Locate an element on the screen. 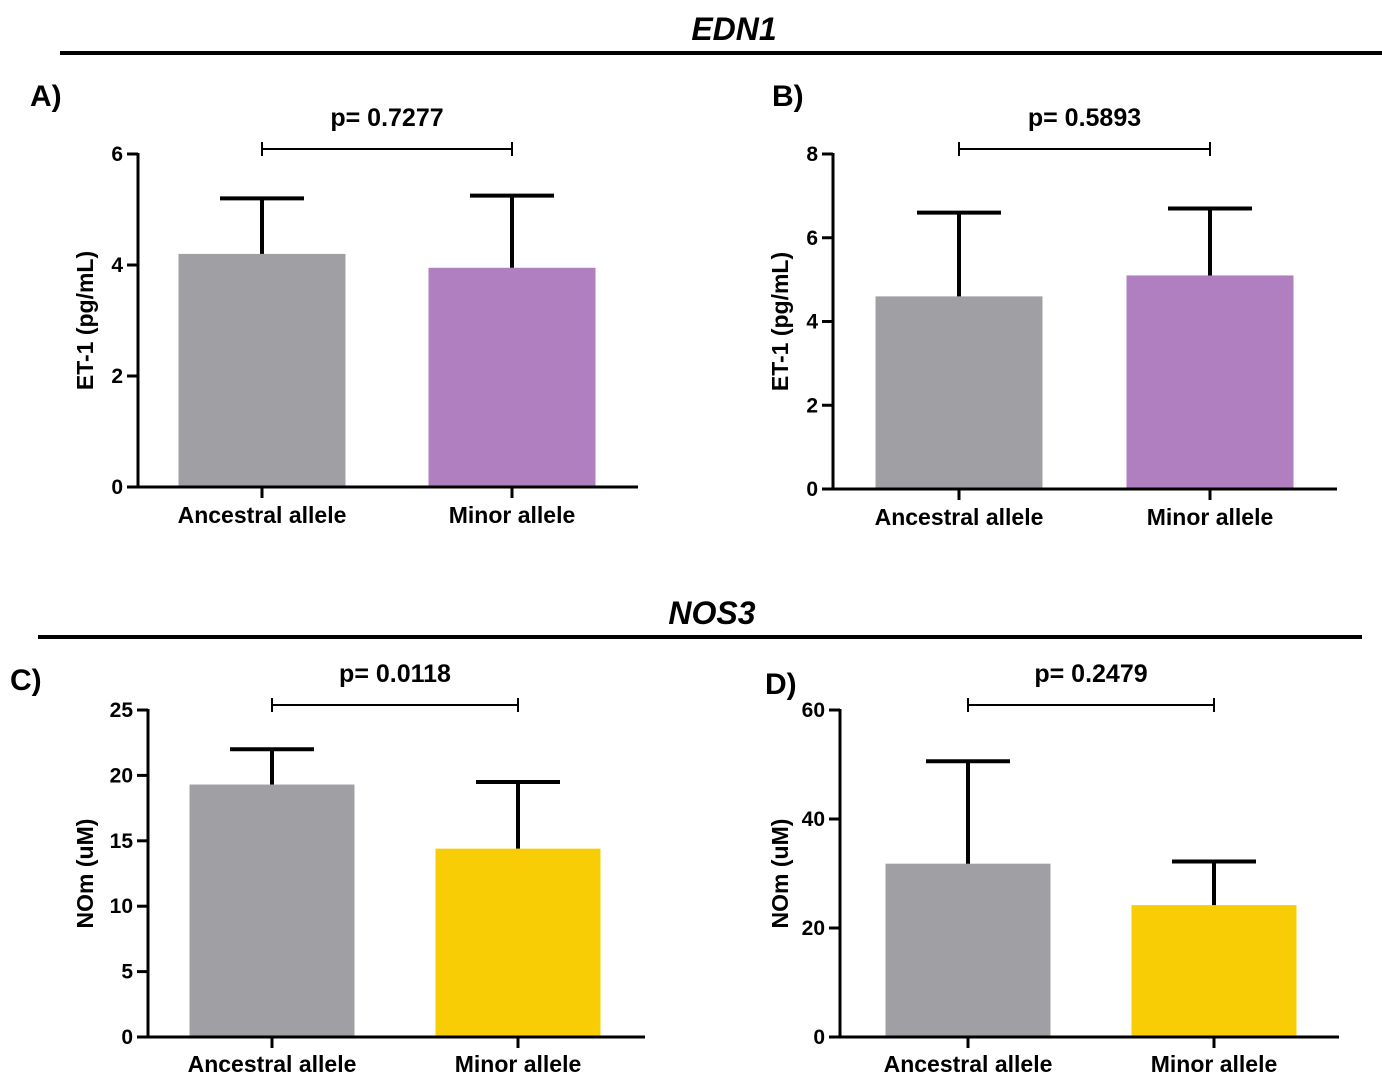  p-value-label: p= 0.0118 is located at coordinates (395, 674).